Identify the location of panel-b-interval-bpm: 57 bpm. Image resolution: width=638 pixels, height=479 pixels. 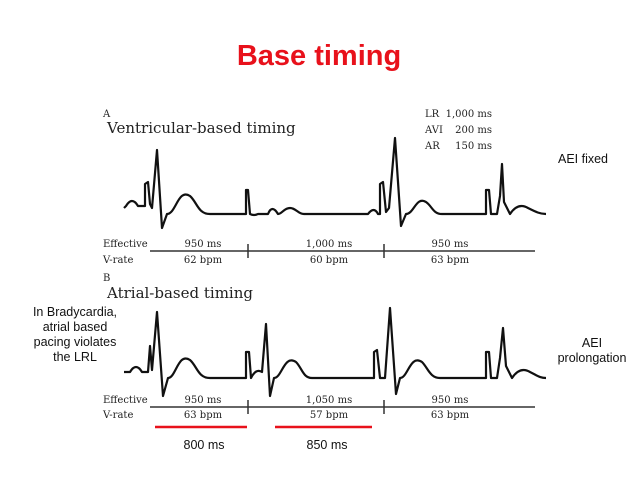
(329, 415).